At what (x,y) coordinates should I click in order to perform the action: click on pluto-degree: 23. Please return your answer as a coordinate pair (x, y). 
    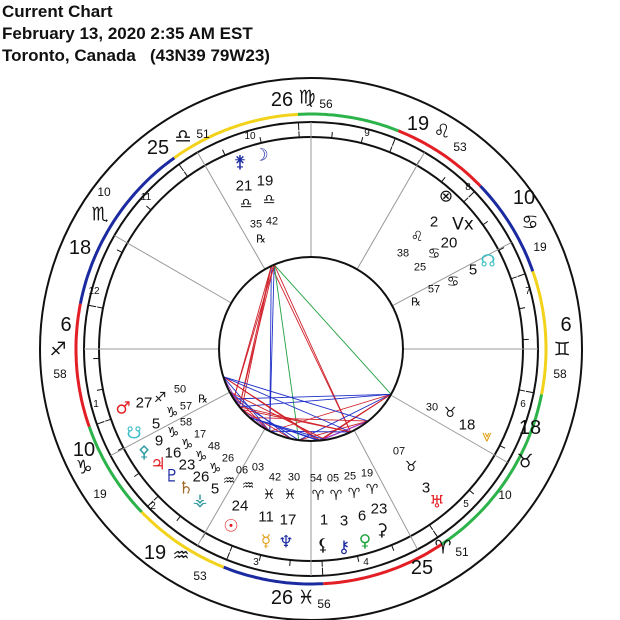
    Looking at the image, I should click on (187, 465).